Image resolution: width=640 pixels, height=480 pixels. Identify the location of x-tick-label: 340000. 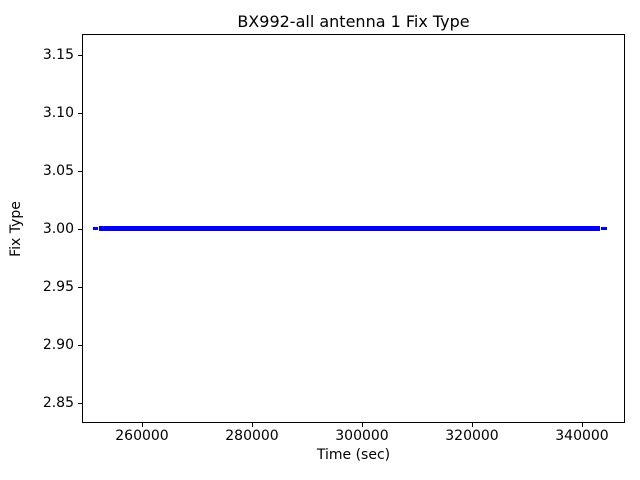
(582, 436).